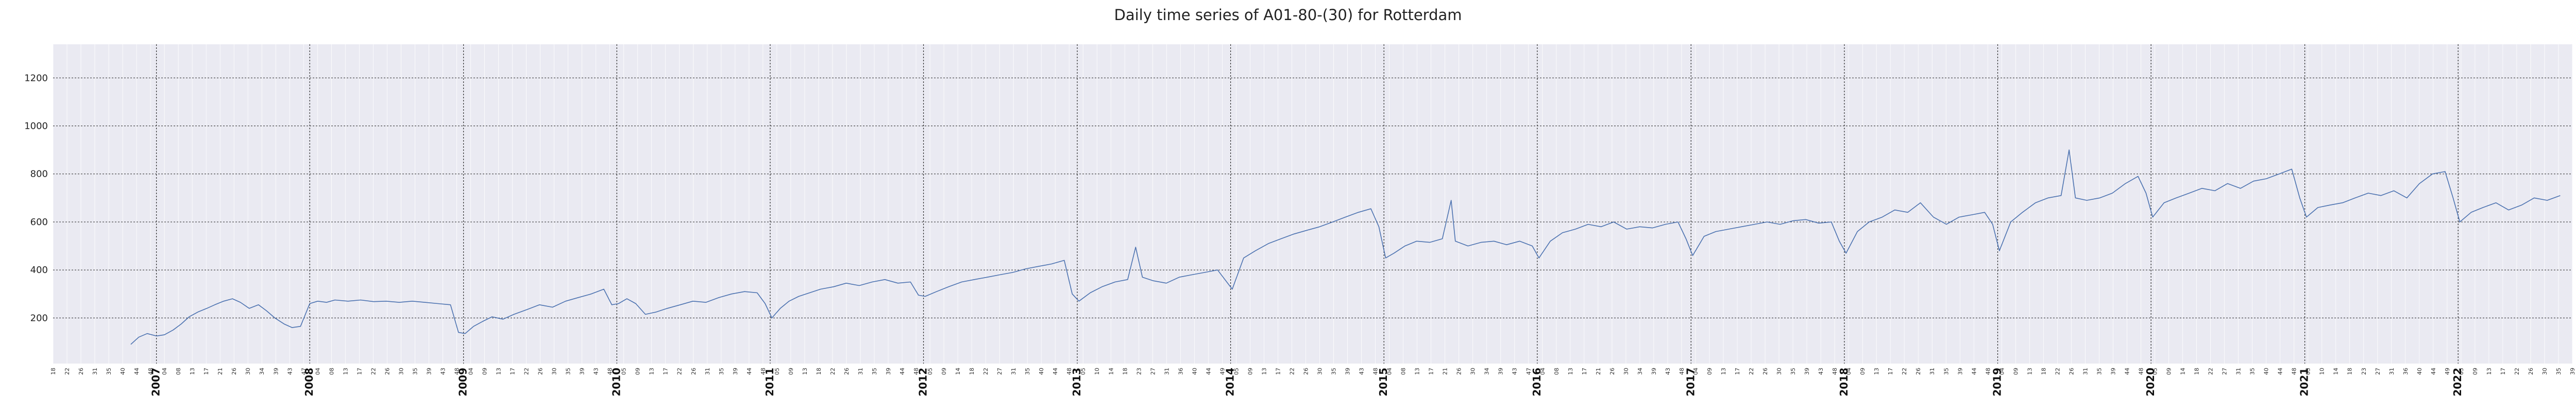 The image size is (2576, 412). Describe the element at coordinates (1097, 372) in the screenshot. I see `week-tick-label: 10` at that location.